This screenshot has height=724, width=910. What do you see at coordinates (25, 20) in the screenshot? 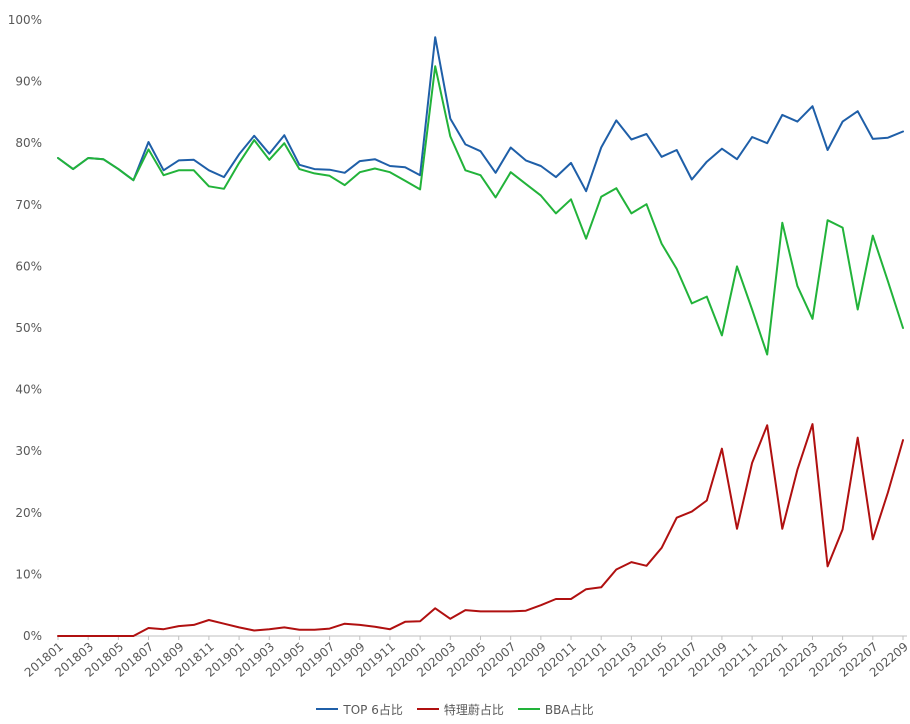
I see `y-tick-label: 100%` at bounding box center [25, 20].